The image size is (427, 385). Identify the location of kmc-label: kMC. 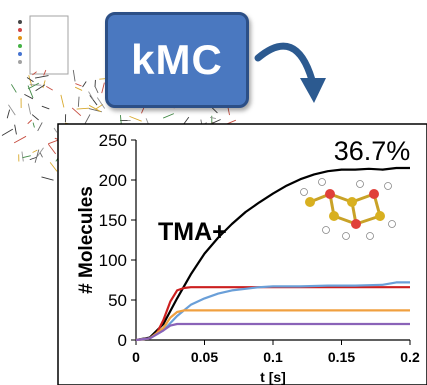
(177, 59).